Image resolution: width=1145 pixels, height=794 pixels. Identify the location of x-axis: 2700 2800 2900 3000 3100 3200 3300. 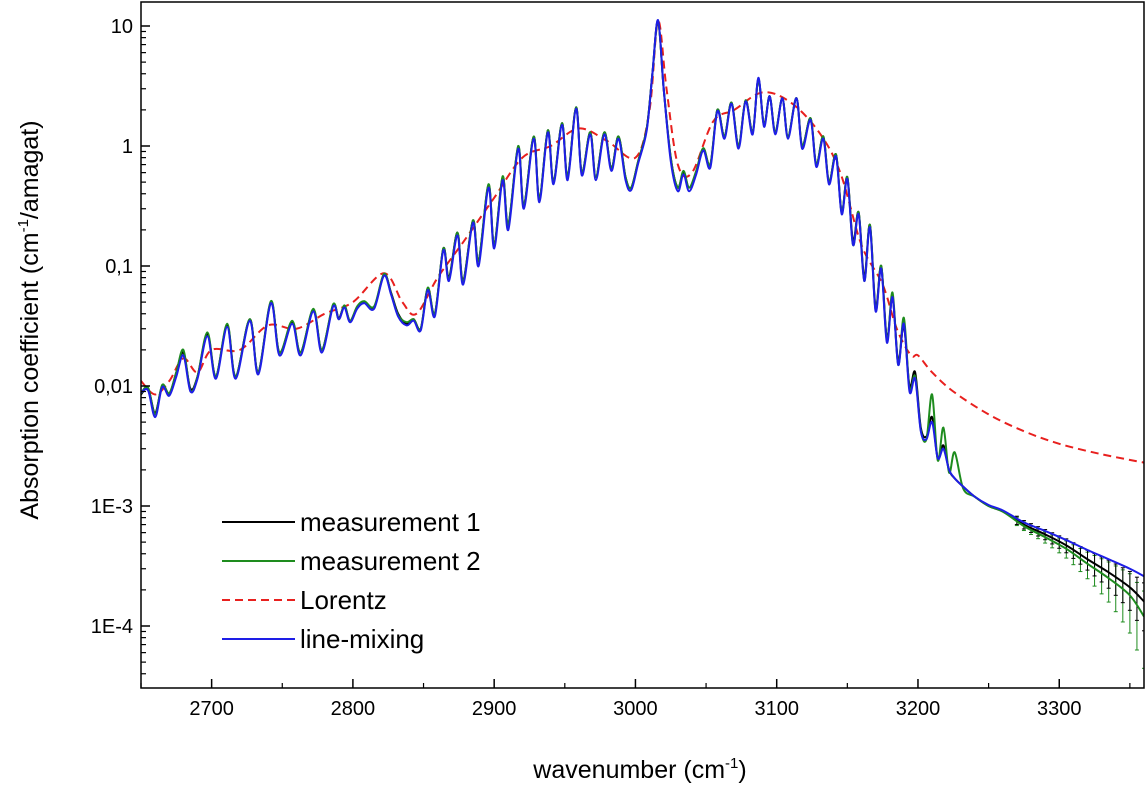
(635, 699).